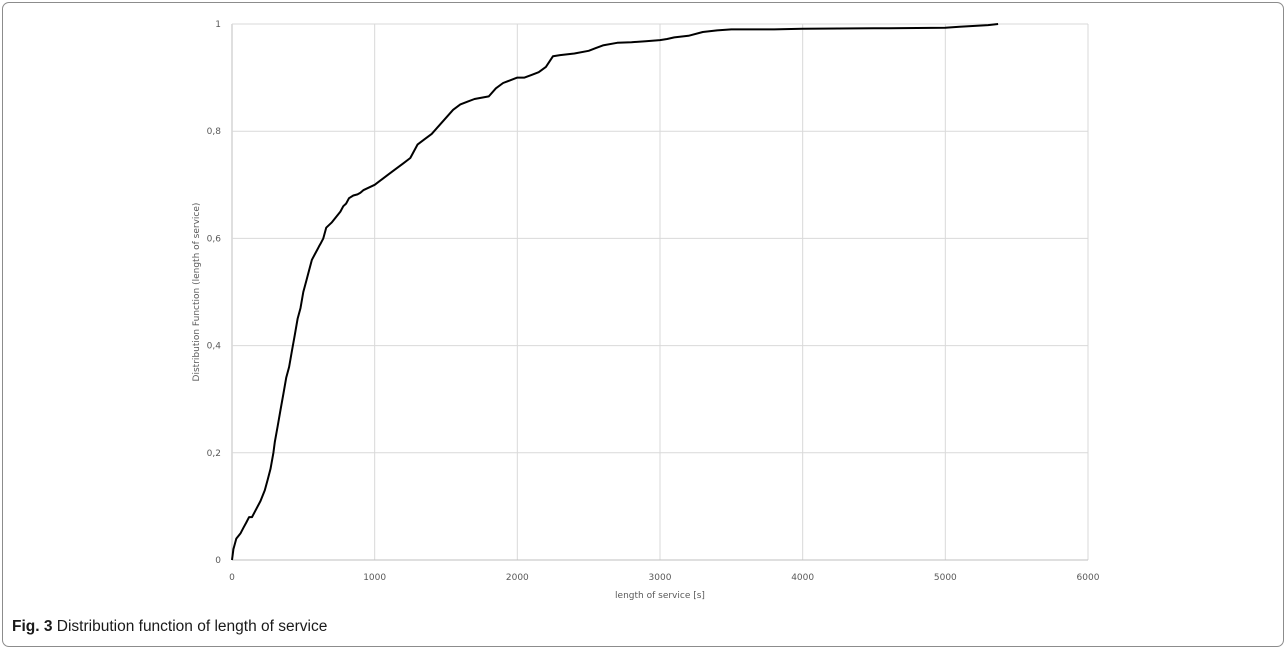 This screenshot has height=651, width=1288. I want to click on x-tick-label: 1000, so click(374, 578).